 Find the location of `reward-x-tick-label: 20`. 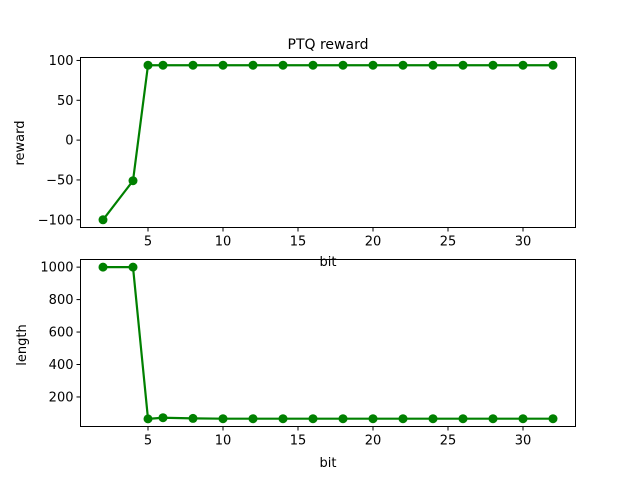

reward-x-tick-label: 20 is located at coordinates (373, 242).